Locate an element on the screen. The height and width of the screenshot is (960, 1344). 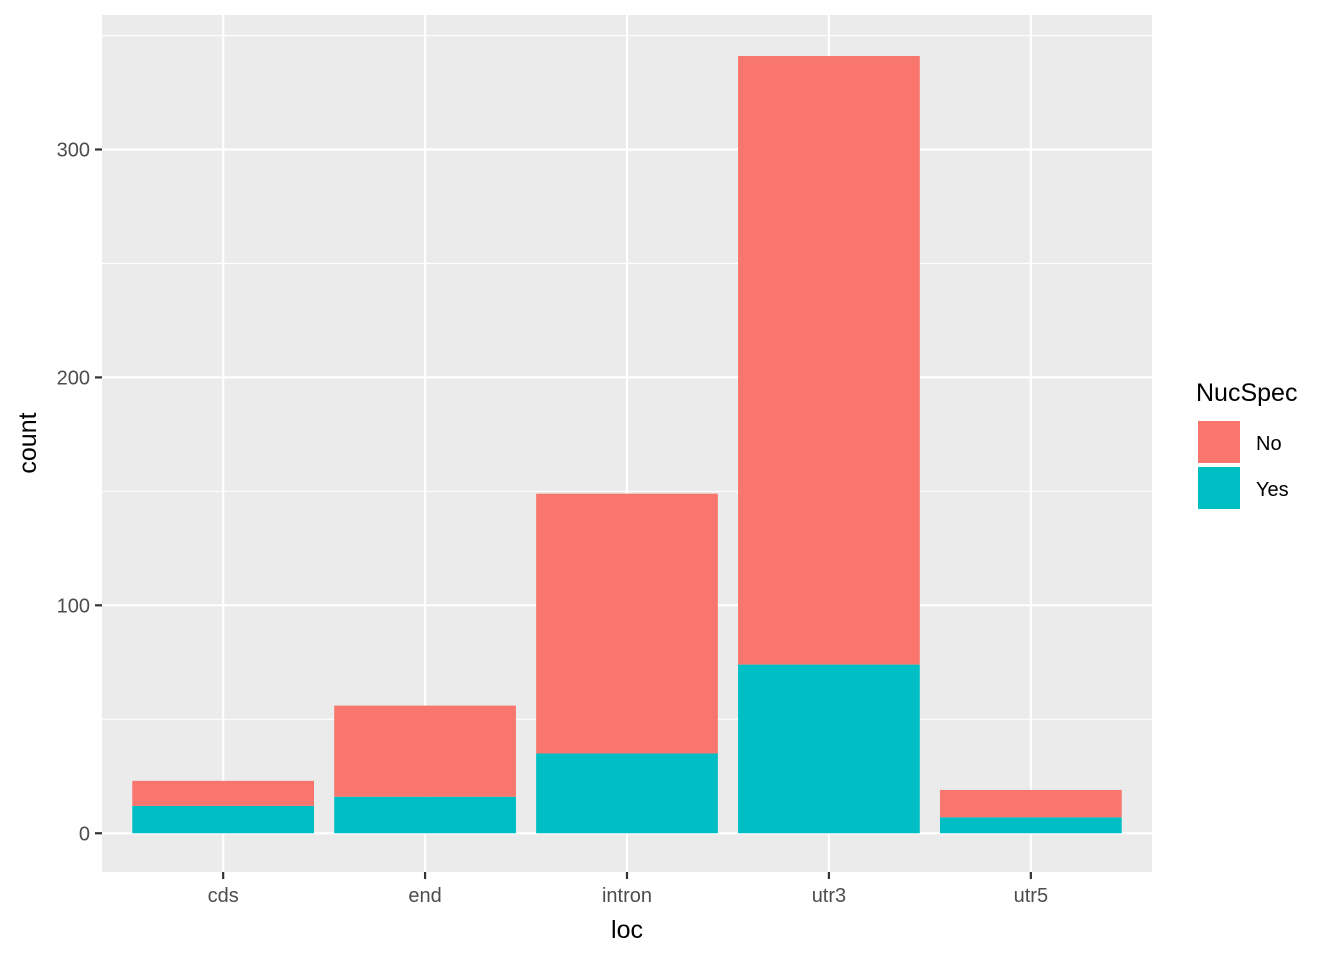
bar-utr5-no is located at coordinates (1030, 803).